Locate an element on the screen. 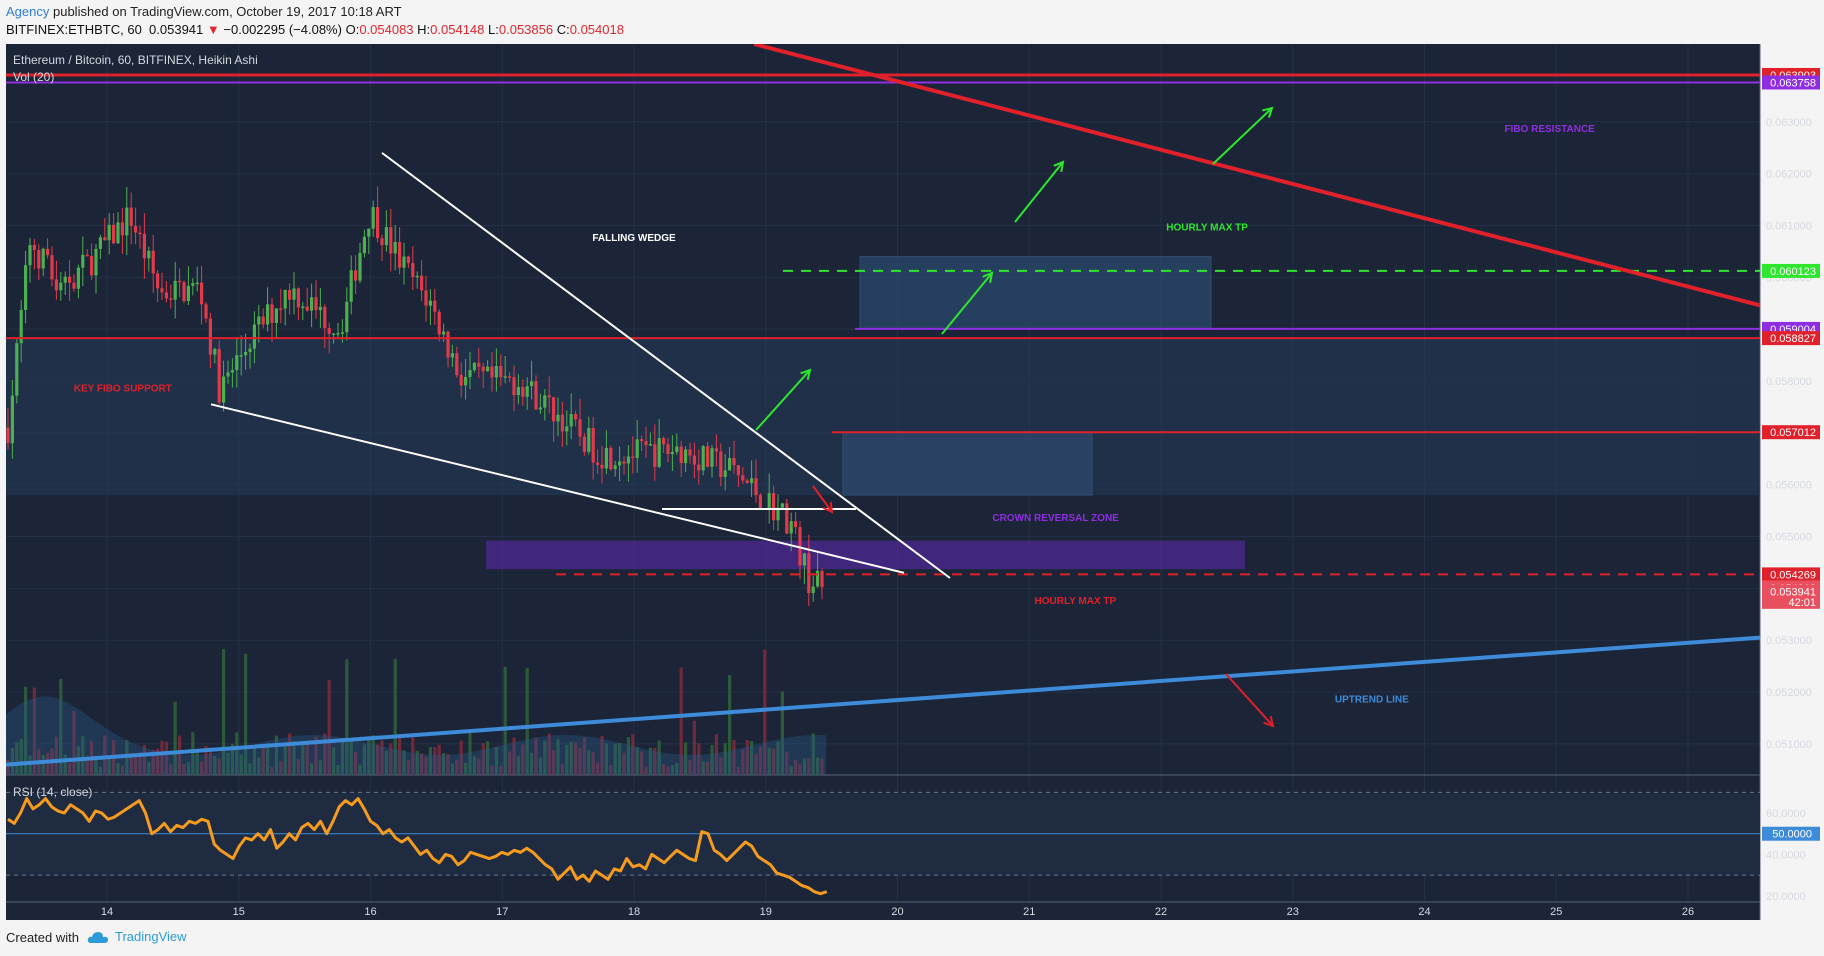 The width and height of the screenshot is (1824, 956). rsi-tick: 20.0000 is located at coordinates (1786, 897).